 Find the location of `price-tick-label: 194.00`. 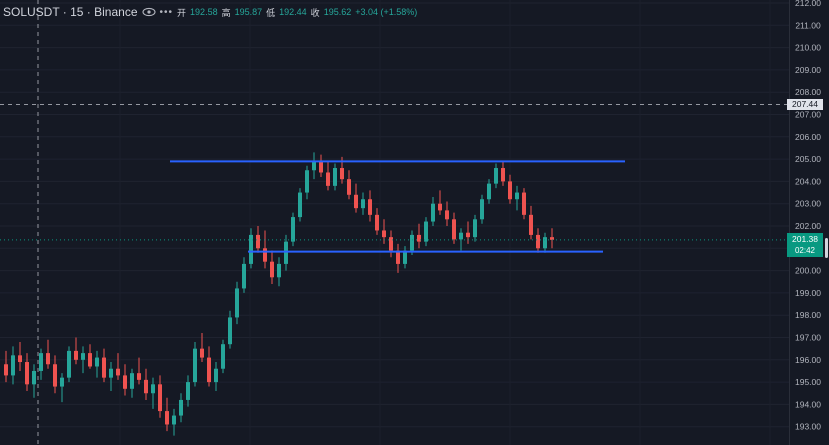

price-tick-label: 194.00 is located at coordinates (808, 404).